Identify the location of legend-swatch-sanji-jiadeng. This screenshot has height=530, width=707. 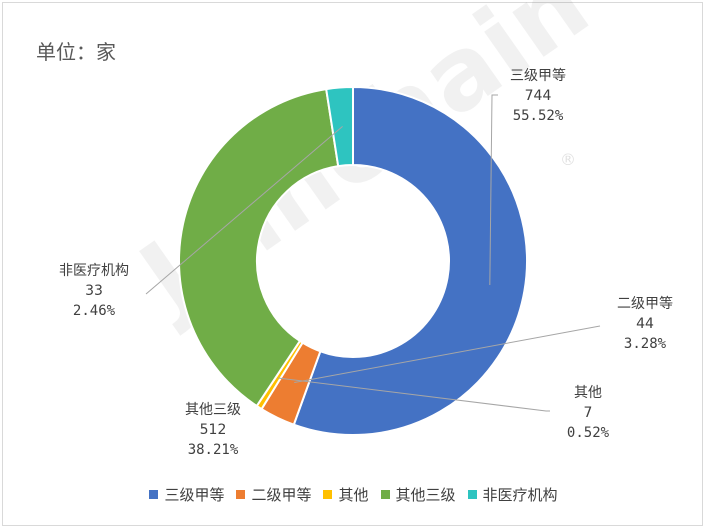
(154, 494).